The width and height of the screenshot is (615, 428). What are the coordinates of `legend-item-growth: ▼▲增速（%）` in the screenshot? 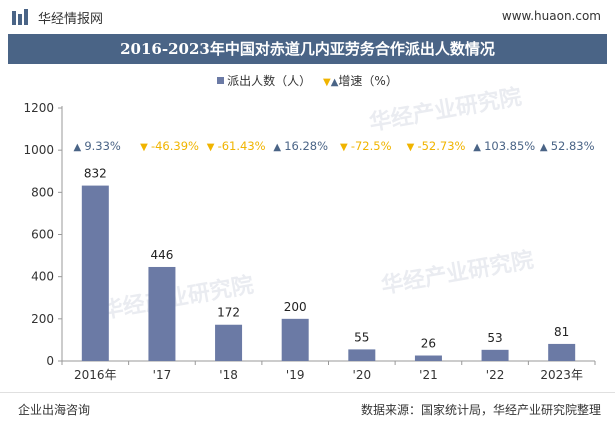 It's located at (360, 80).